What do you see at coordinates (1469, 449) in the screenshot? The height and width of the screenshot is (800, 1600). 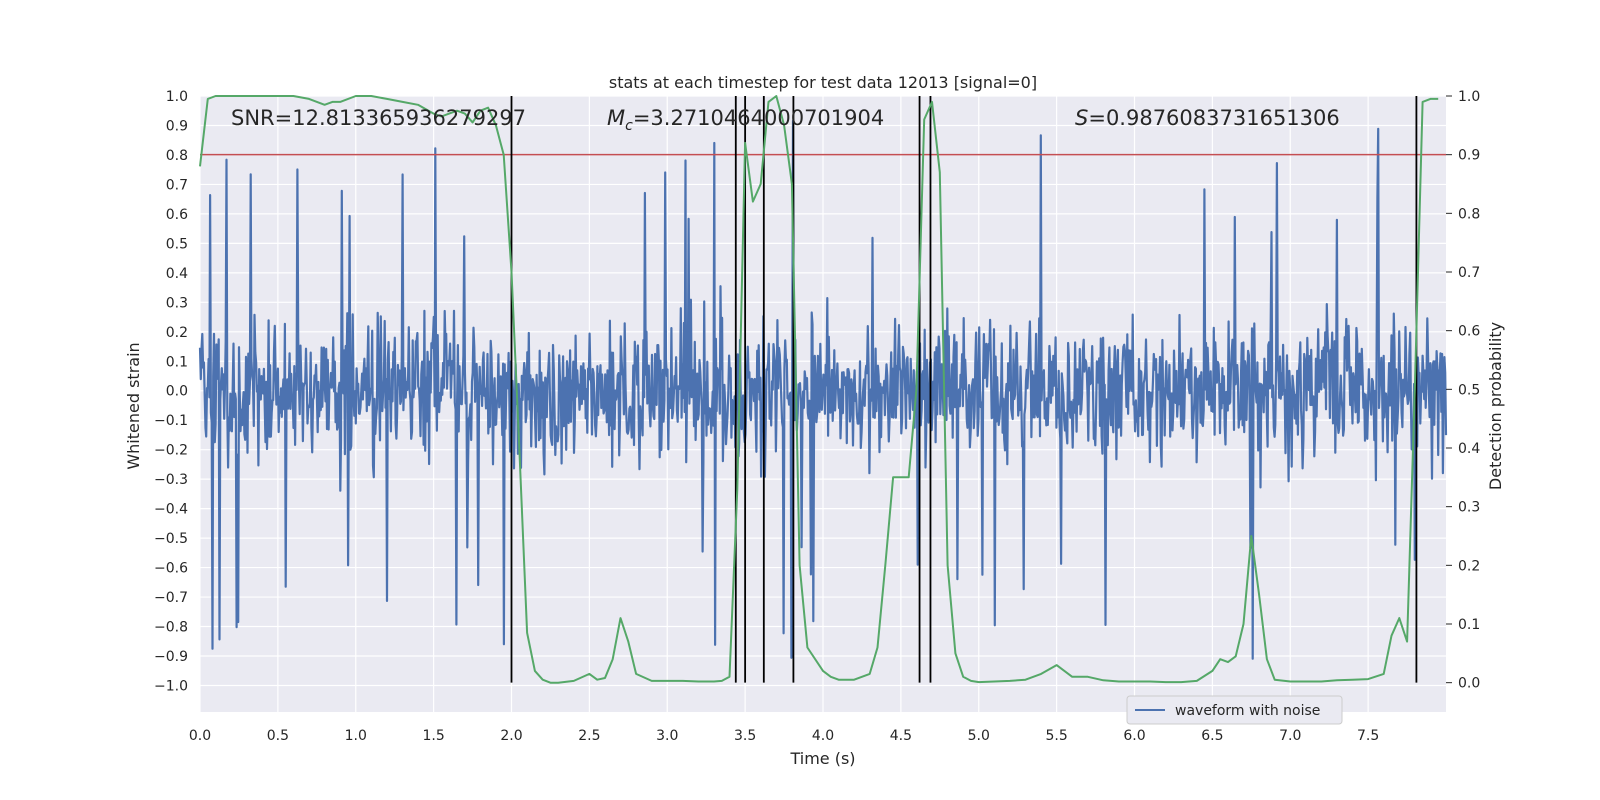 I see `y2-tick-label: 0.4` at bounding box center [1469, 449].